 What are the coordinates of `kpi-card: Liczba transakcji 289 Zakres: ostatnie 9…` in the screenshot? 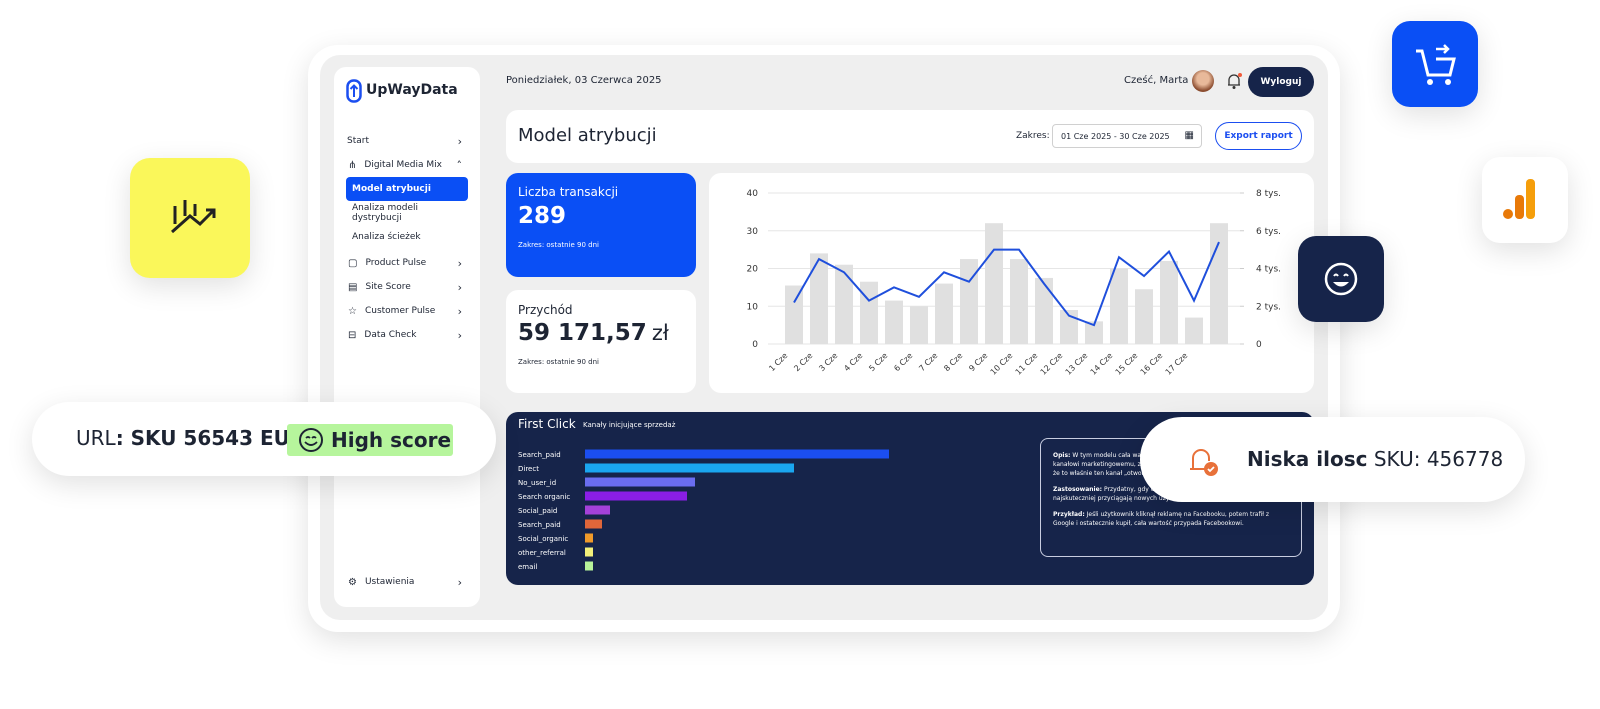 It's located at (601, 225).